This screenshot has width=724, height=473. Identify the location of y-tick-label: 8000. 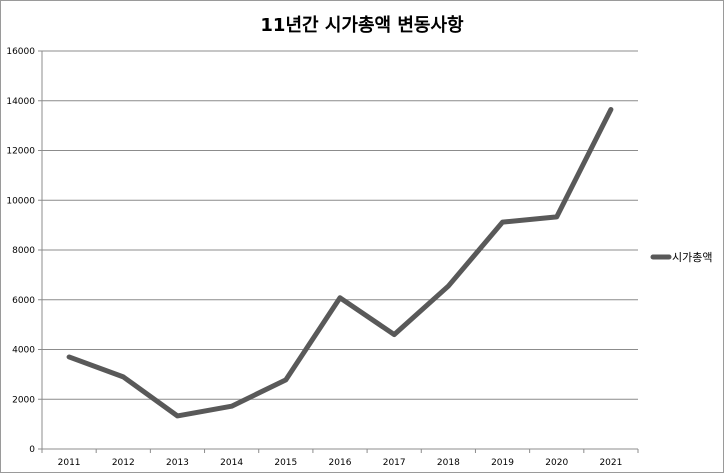
(23, 251).